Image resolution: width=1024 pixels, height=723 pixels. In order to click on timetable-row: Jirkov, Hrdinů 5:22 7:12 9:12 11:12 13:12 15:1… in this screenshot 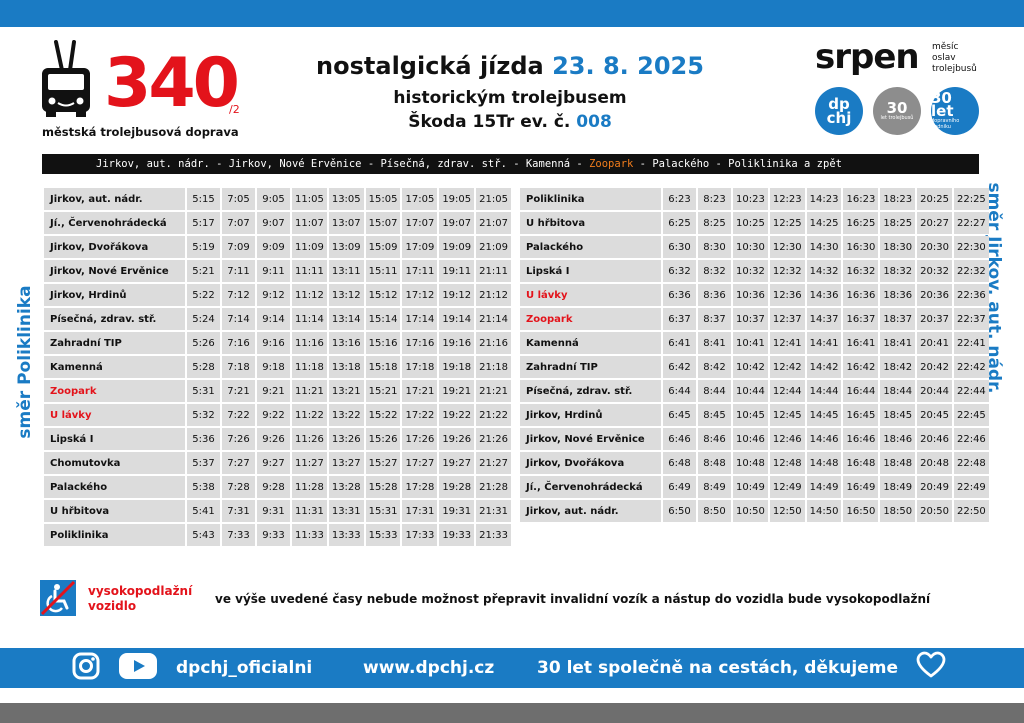, I will do `click(277, 295)`.